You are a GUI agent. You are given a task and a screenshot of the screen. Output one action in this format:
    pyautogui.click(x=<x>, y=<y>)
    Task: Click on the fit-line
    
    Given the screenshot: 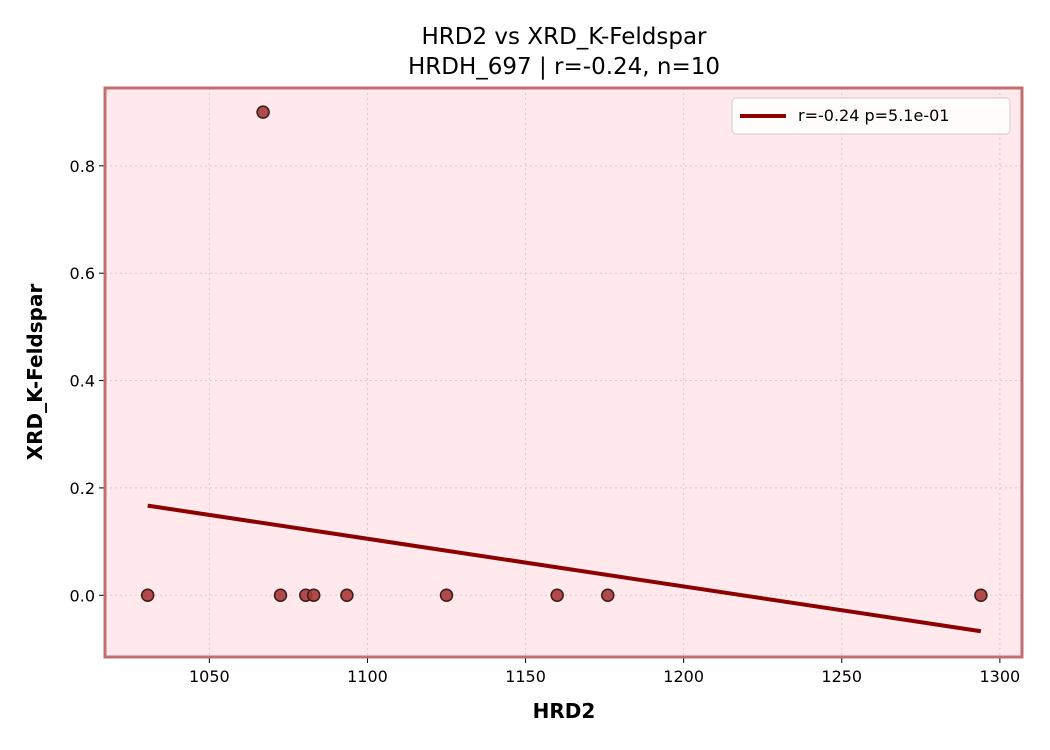 What is the action you would take?
    pyautogui.click(x=564, y=568)
    